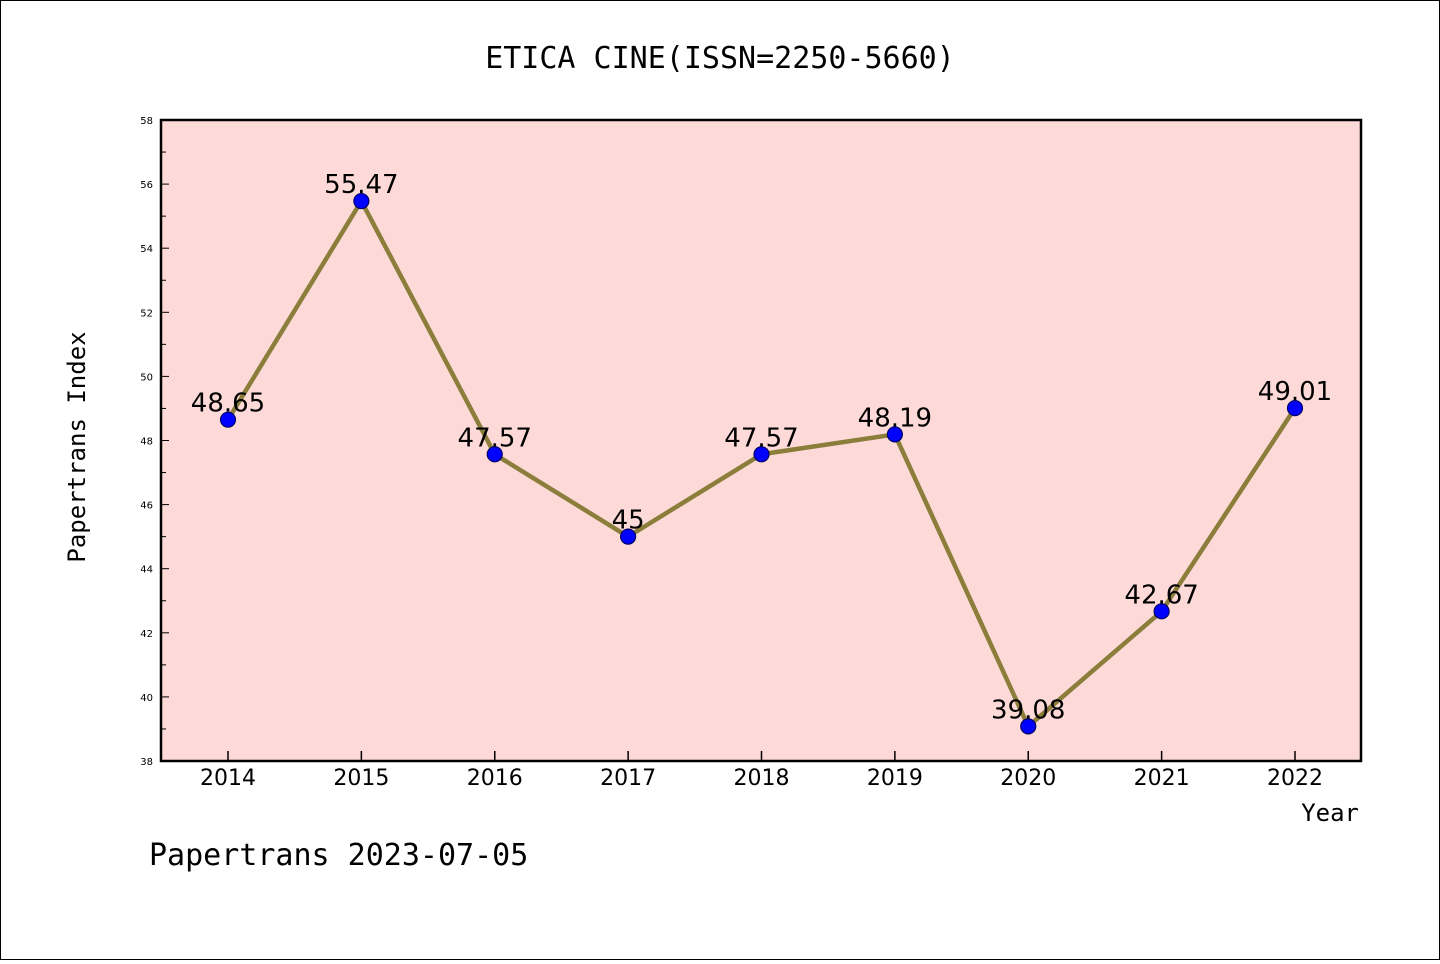  Describe the element at coordinates (495, 778) in the screenshot. I see `x-tick-label: 2016` at that location.